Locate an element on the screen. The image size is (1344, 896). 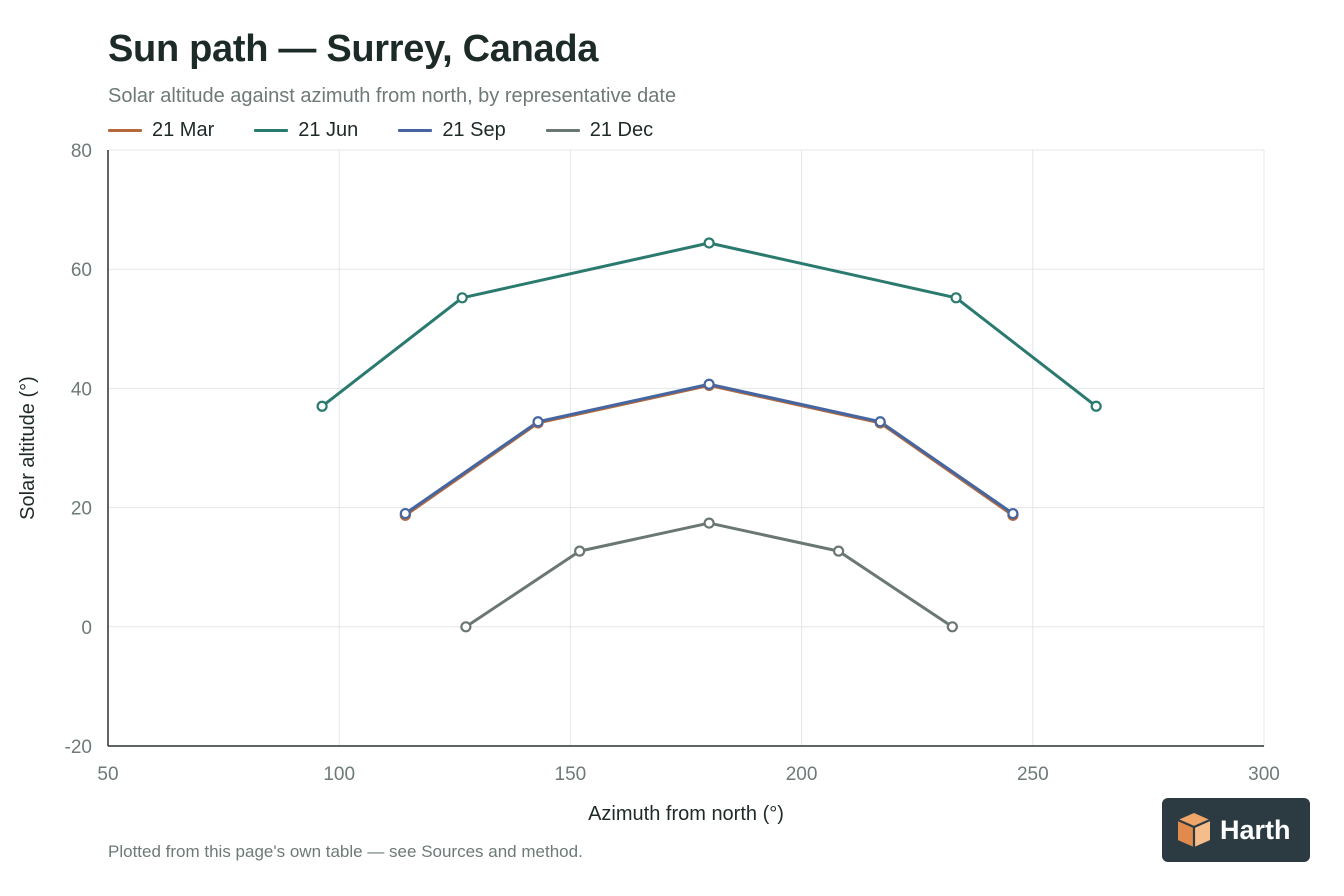
y-tick-label: 80 is located at coordinates (81, 151).